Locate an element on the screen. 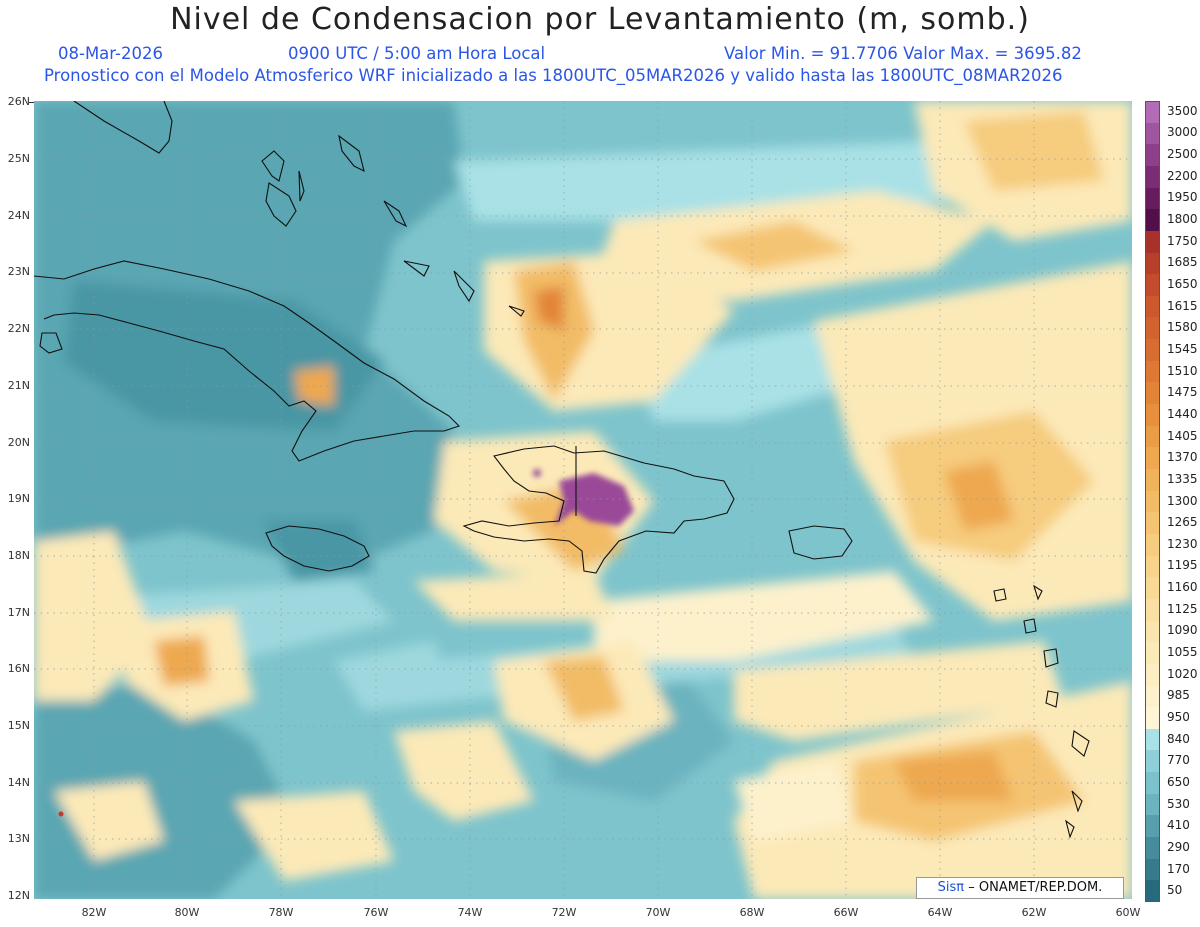 Image resolution: width=1200 pixels, height=927 pixels. colorbar-label: 1800 is located at coordinates (1182, 219).